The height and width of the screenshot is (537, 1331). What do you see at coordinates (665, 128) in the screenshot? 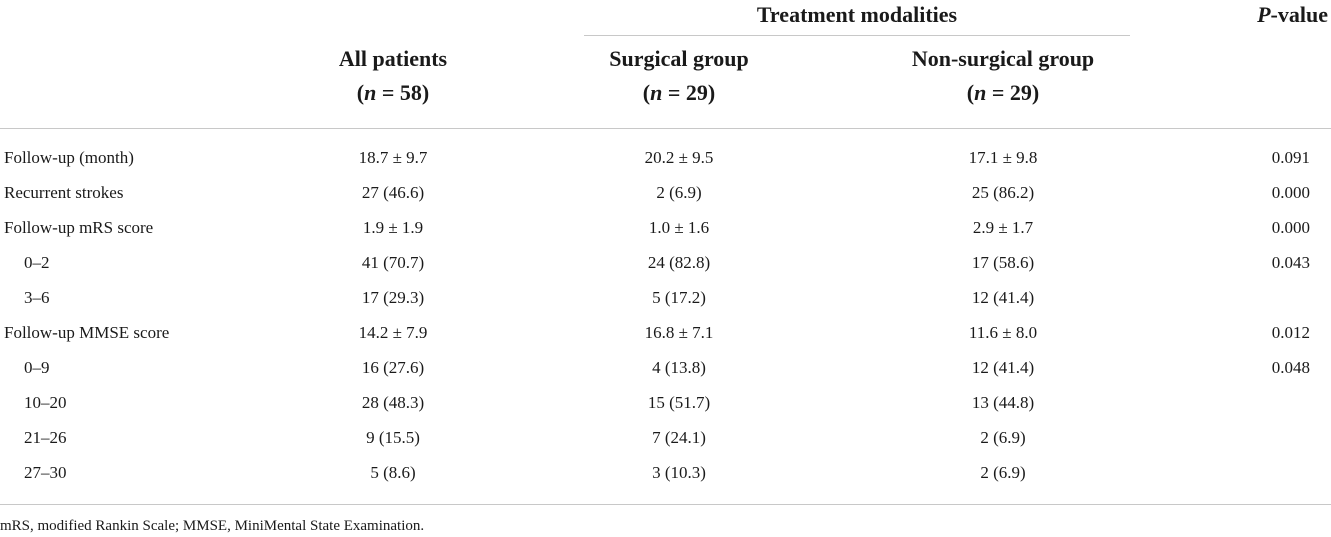
I see `header-bottom-rule` at bounding box center [665, 128].